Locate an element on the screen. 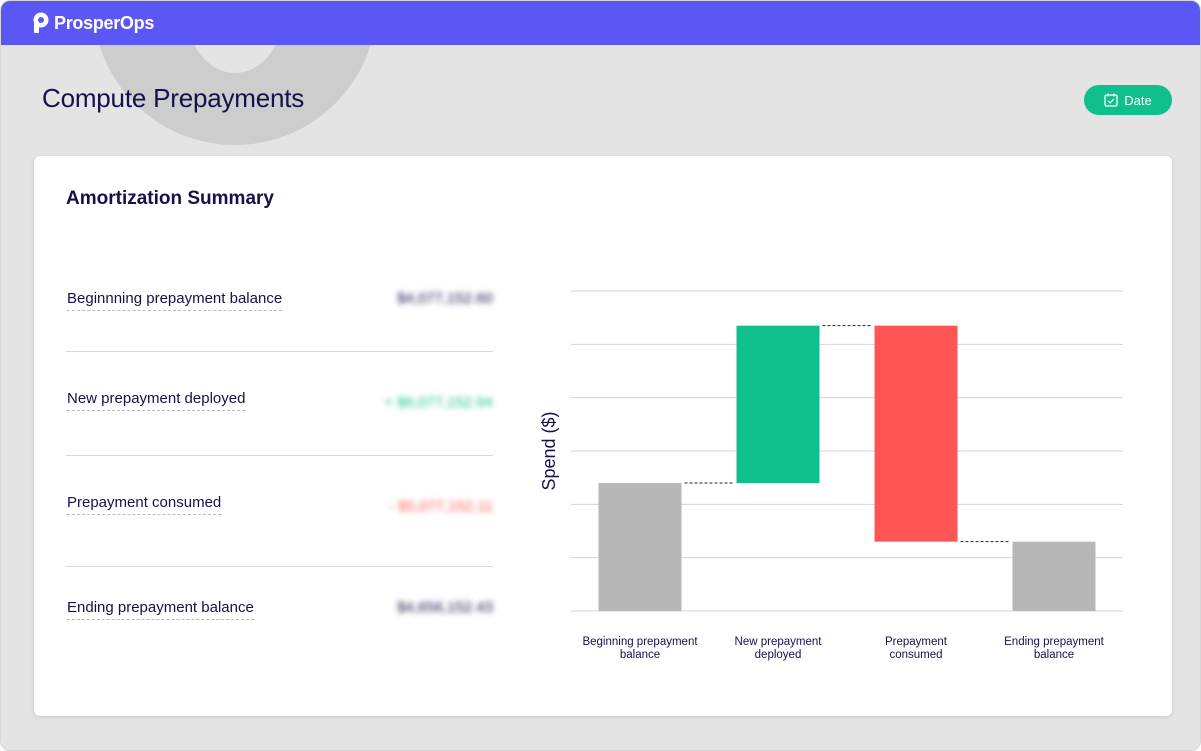  calendar-icon is located at coordinates (1111, 100).